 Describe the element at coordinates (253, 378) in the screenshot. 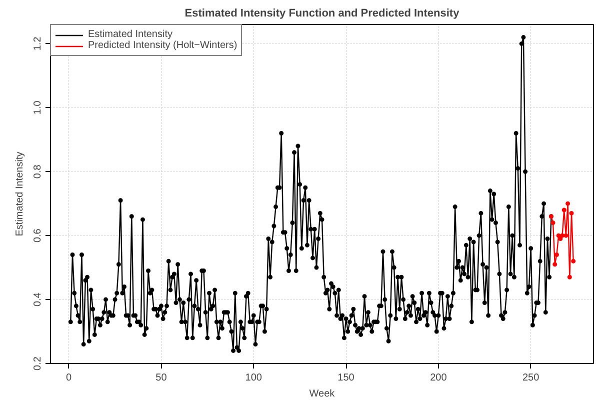

I see `x-tick-label: 100` at that location.